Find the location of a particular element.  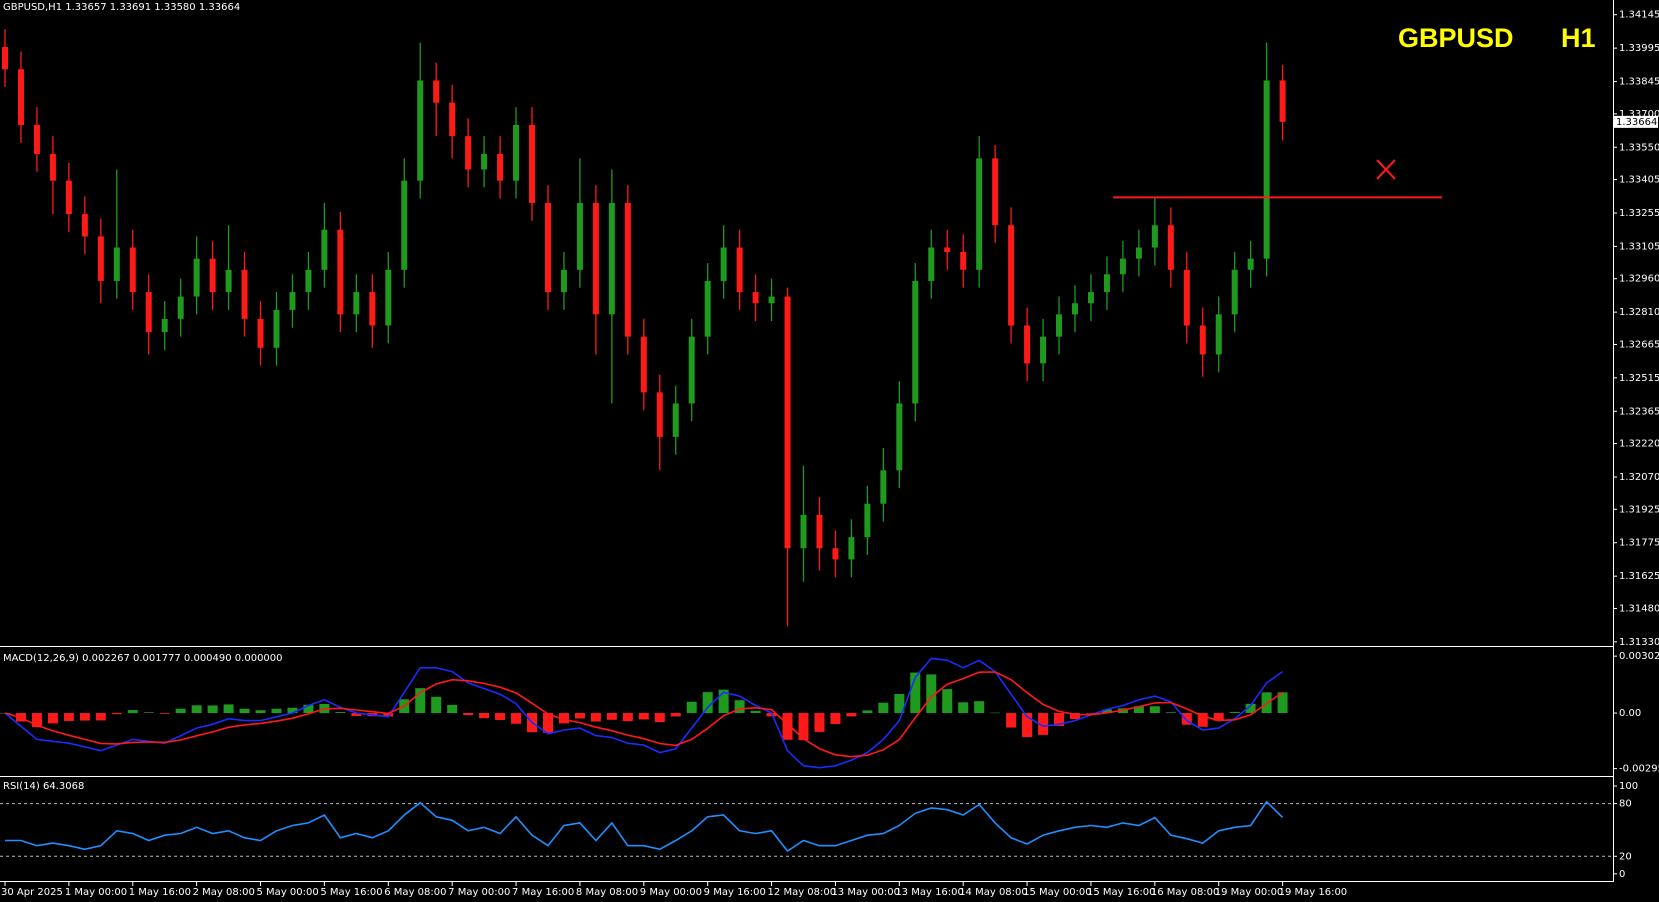

macd-line is located at coordinates (644, 713).